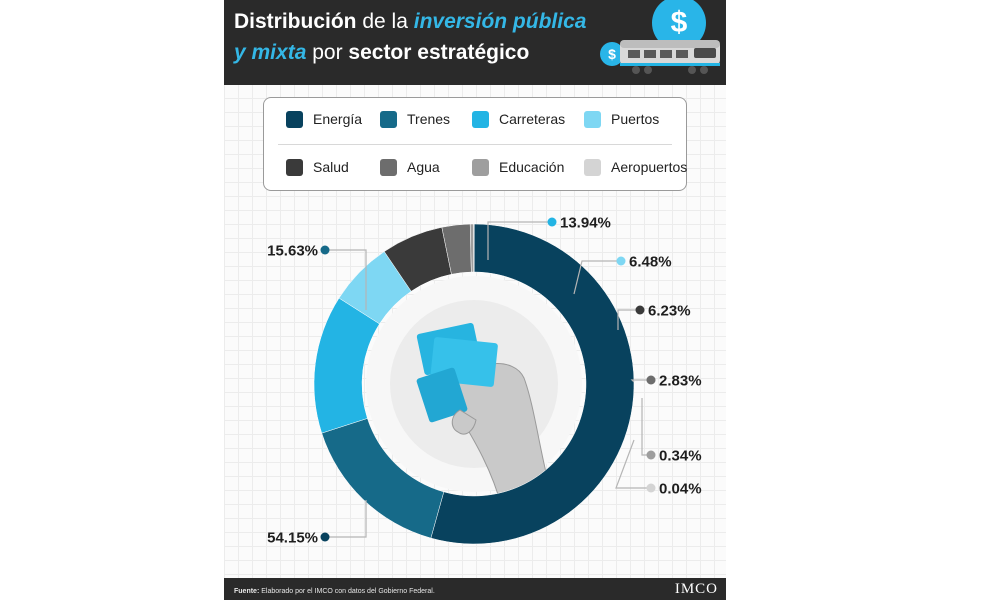 This screenshot has width=1000, height=600. What do you see at coordinates (338, 119) in the screenshot?
I see `legend-label: Energía` at bounding box center [338, 119].